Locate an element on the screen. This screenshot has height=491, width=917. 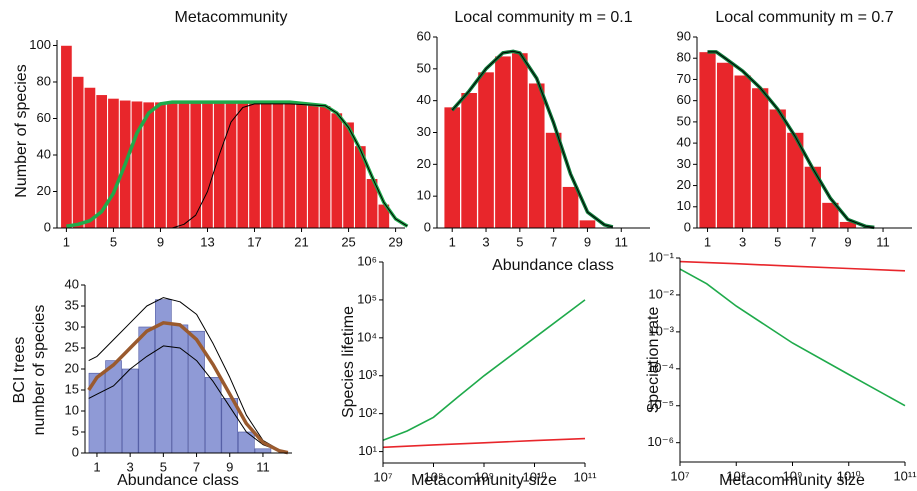
y-axis-label: BCI trees is located at coordinates (19, 370).